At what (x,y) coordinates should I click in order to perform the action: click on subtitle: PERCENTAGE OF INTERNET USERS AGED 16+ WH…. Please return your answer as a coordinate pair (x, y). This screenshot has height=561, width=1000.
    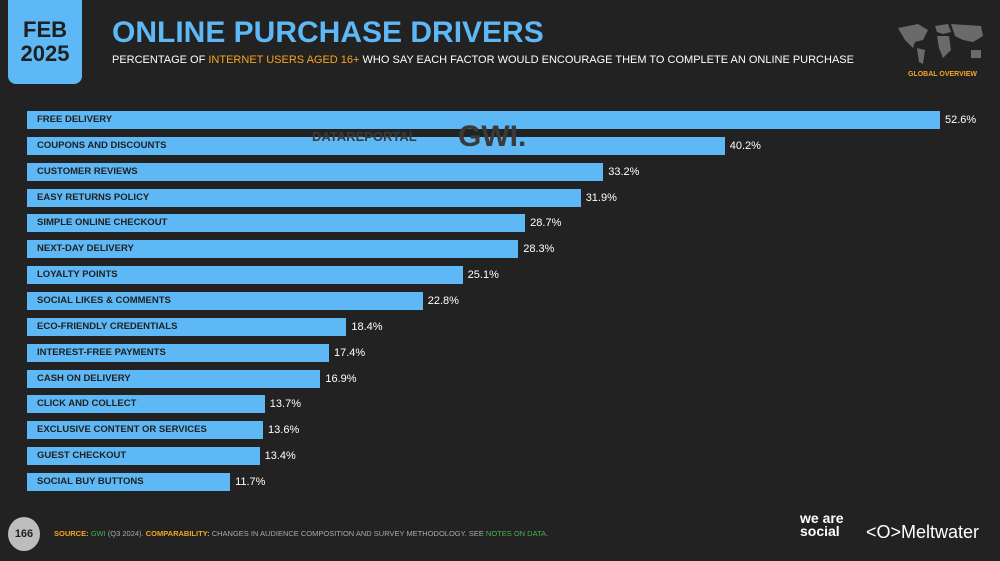
    Looking at the image, I should click on (483, 60).